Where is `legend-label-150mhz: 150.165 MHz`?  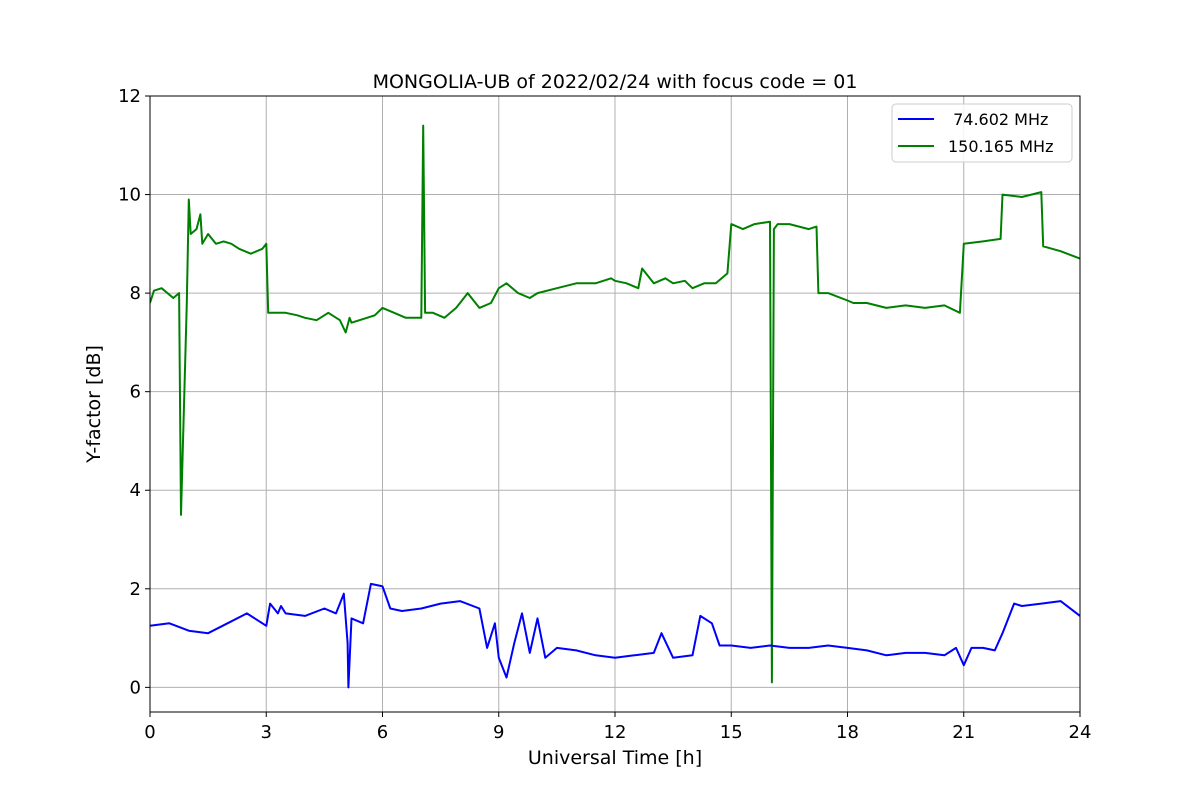
legend-label-150mhz: 150.165 MHz is located at coordinates (1000, 146).